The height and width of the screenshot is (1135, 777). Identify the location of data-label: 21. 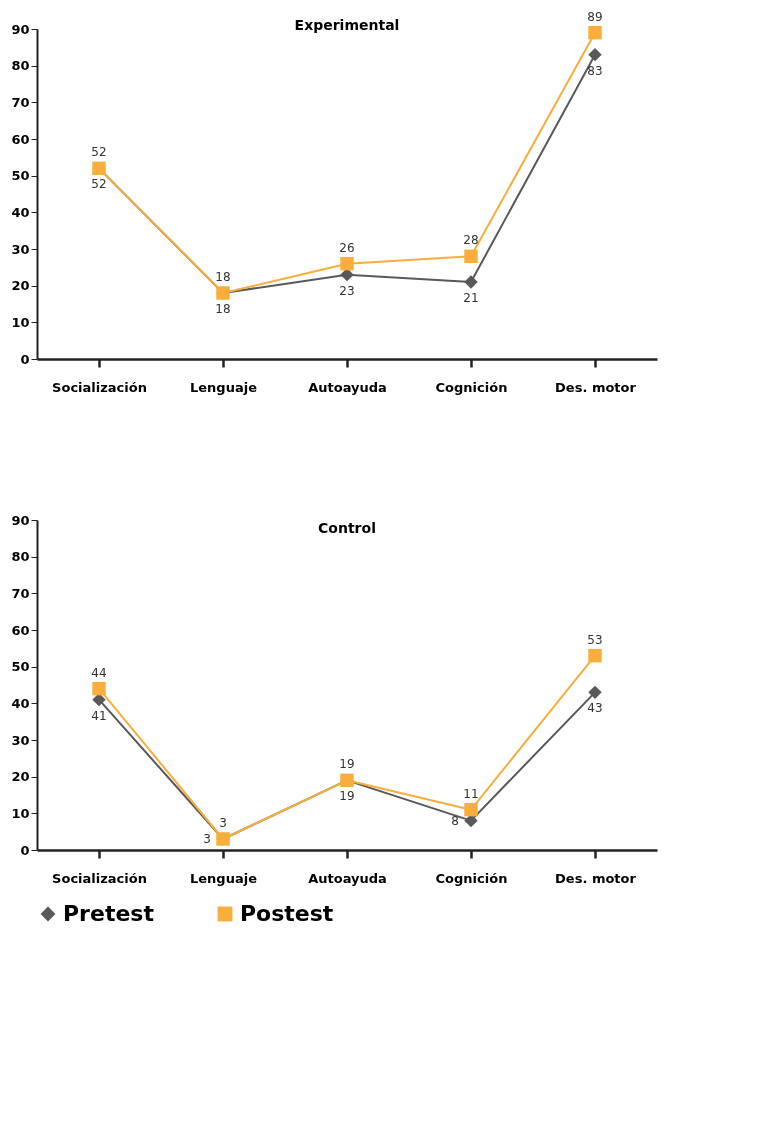
(471, 298).